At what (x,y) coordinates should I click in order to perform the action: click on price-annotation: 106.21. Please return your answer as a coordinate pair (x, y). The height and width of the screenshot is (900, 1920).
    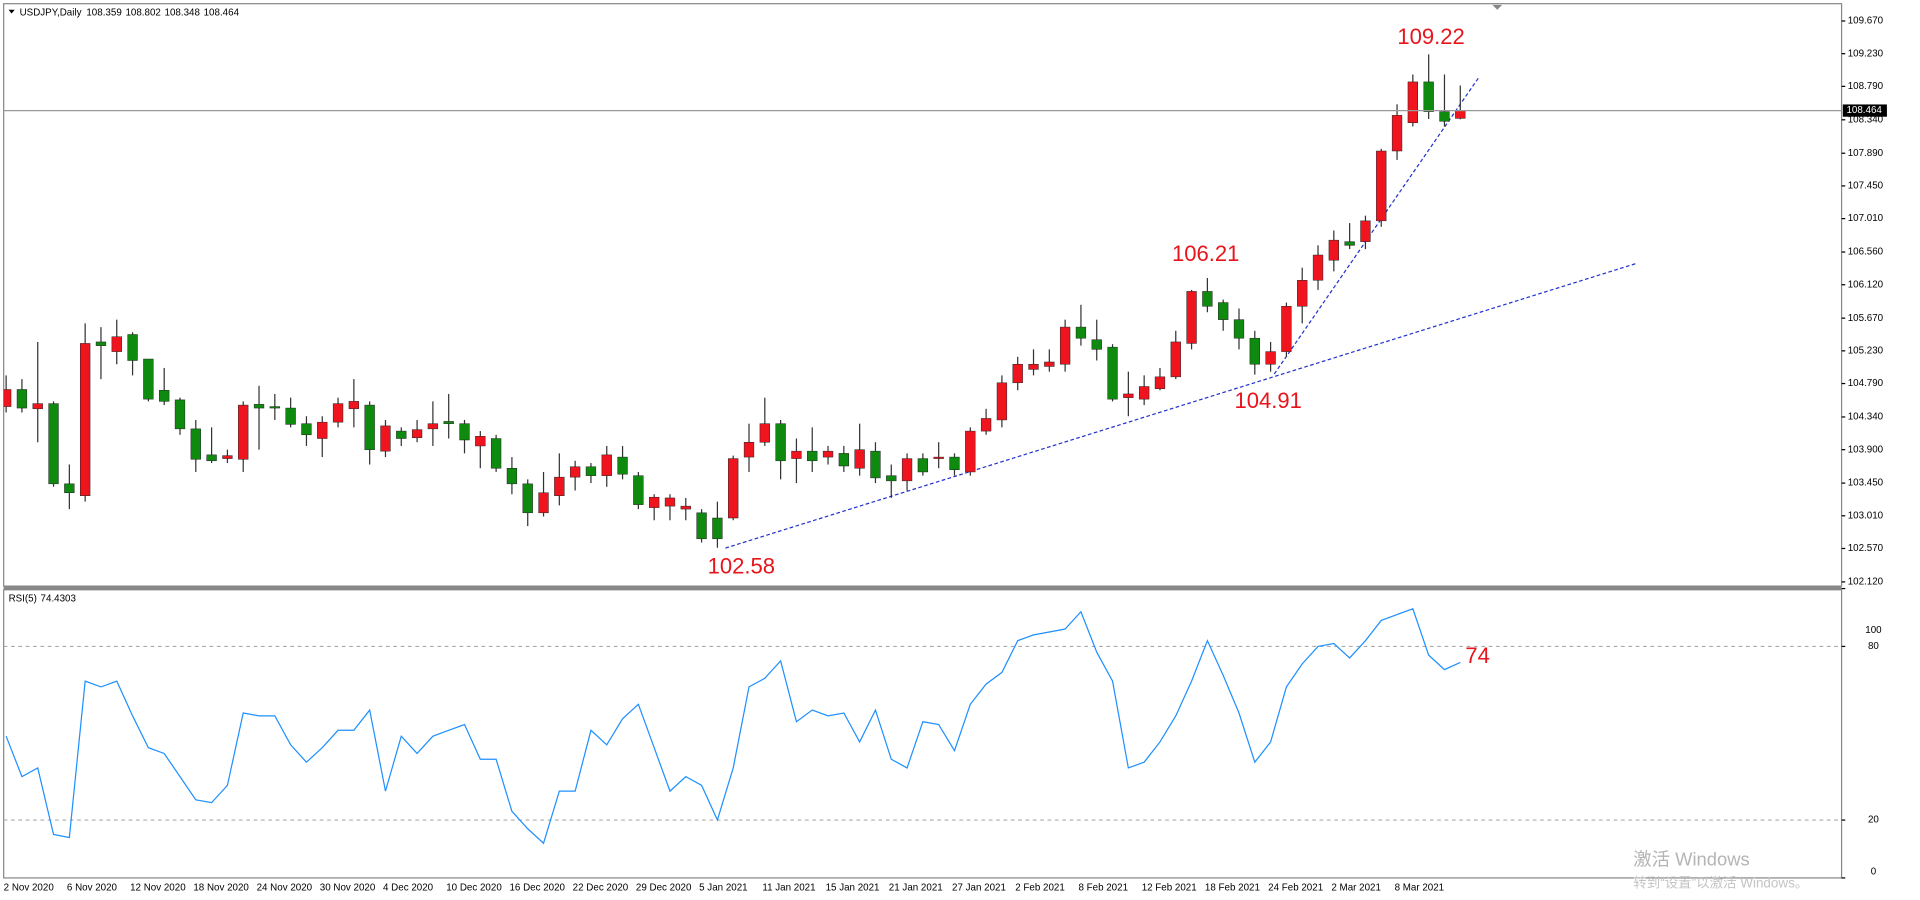
    Looking at the image, I should click on (1205, 253).